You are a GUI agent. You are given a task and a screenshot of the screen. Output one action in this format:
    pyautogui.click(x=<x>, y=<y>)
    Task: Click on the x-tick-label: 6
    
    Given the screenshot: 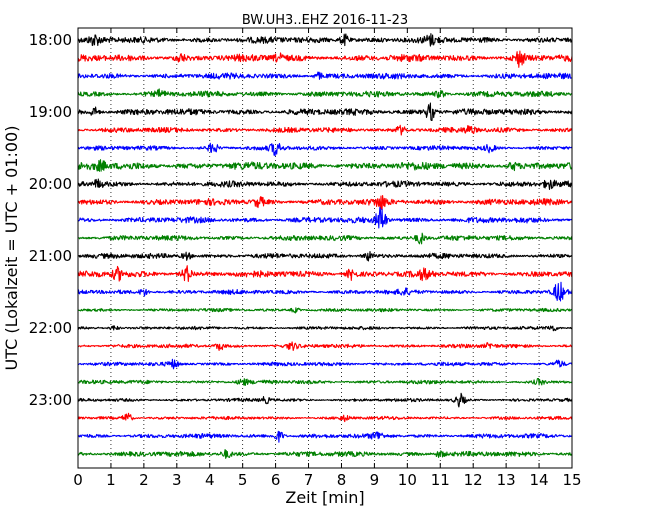 What is the action you would take?
    pyautogui.click(x=276, y=480)
    